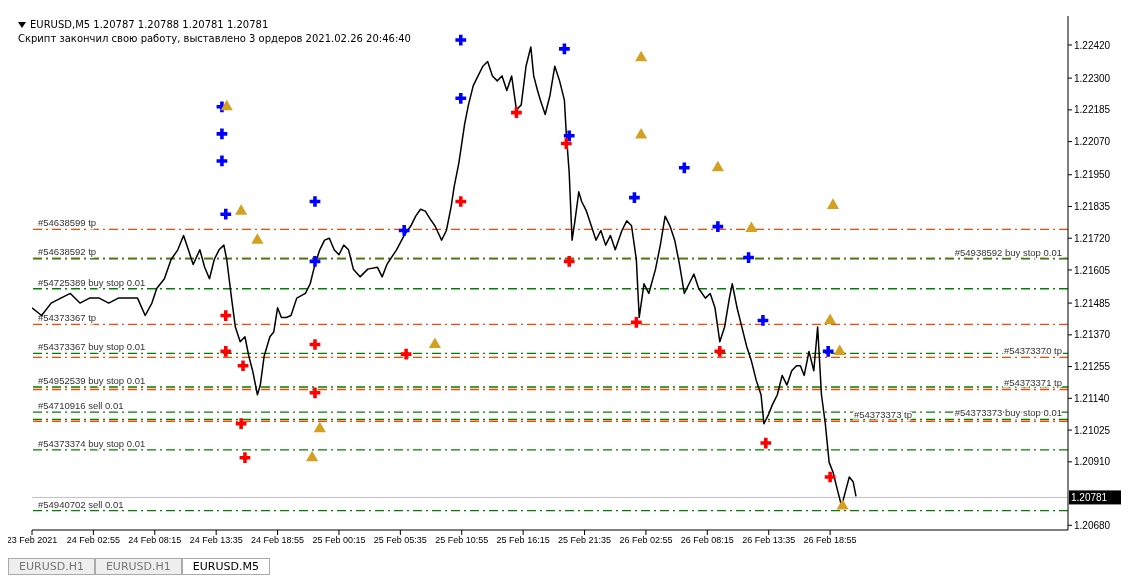  I want to click on x-tick-label: 25 Feb 16:15, so click(523, 540).